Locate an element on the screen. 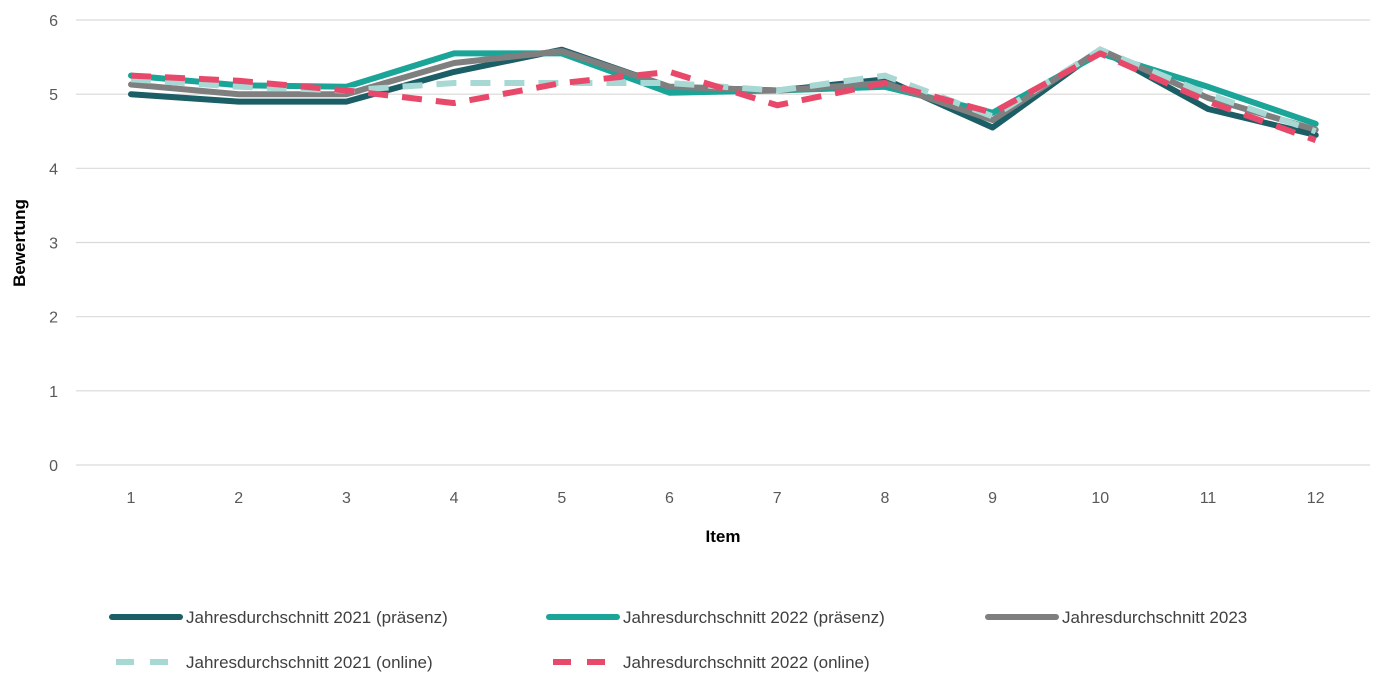 This screenshot has height=673, width=1378. x-tick-label: 5 is located at coordinates (561, 498).